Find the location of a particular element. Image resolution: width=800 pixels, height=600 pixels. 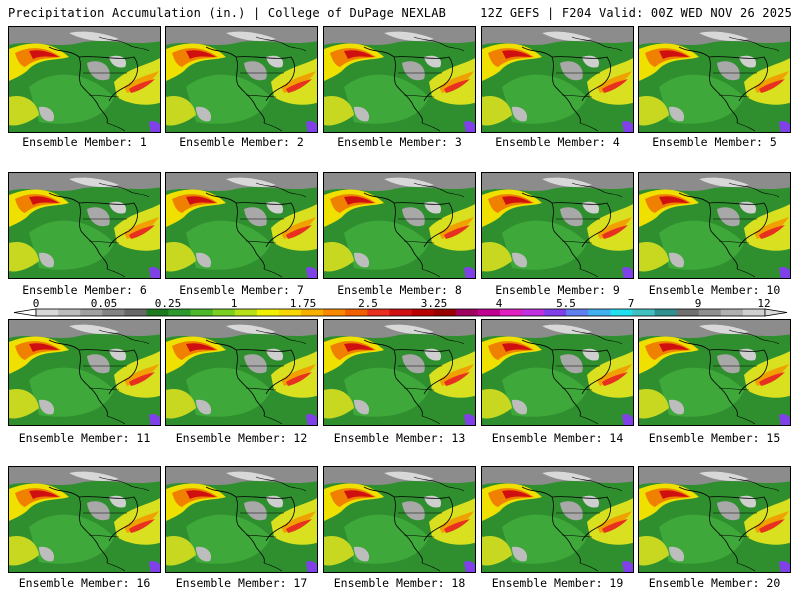

colorbar is located at coordinates (400, 312).